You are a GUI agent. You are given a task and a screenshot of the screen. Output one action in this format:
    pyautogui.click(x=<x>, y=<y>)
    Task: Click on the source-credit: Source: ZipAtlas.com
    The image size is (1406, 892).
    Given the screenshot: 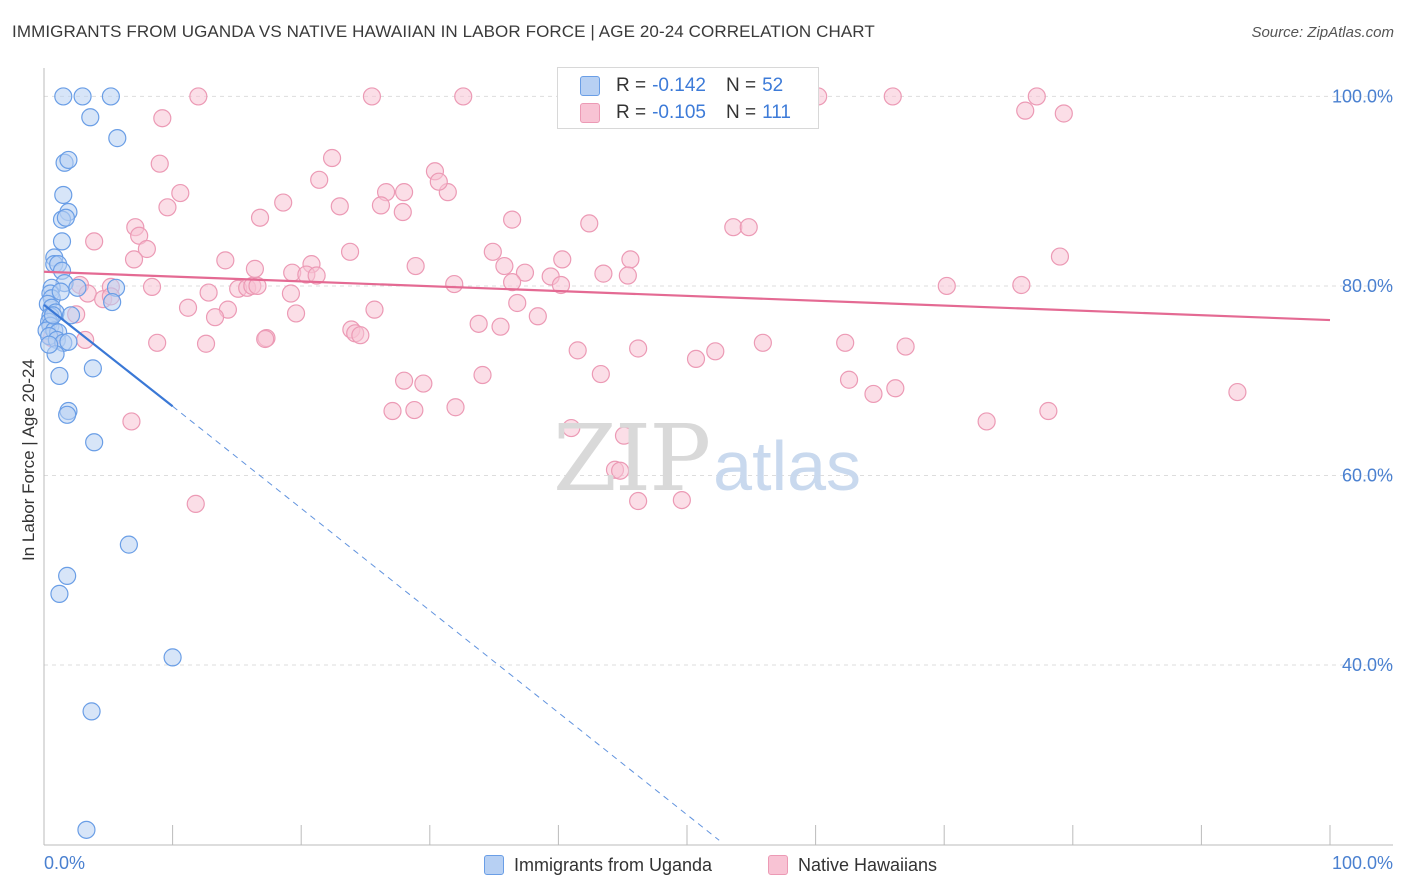 What is the action you would take?
    pyautogui.click(x=1322, y=32)
    